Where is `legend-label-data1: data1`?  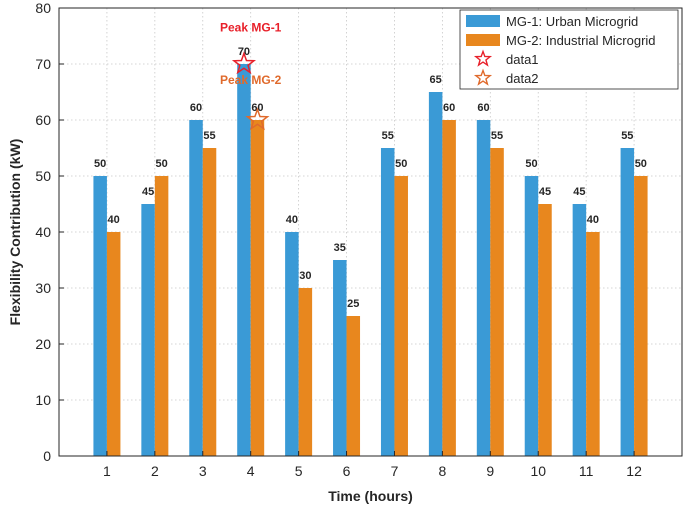
legend-label-data1: data1 is located at coordinates (522, 59).